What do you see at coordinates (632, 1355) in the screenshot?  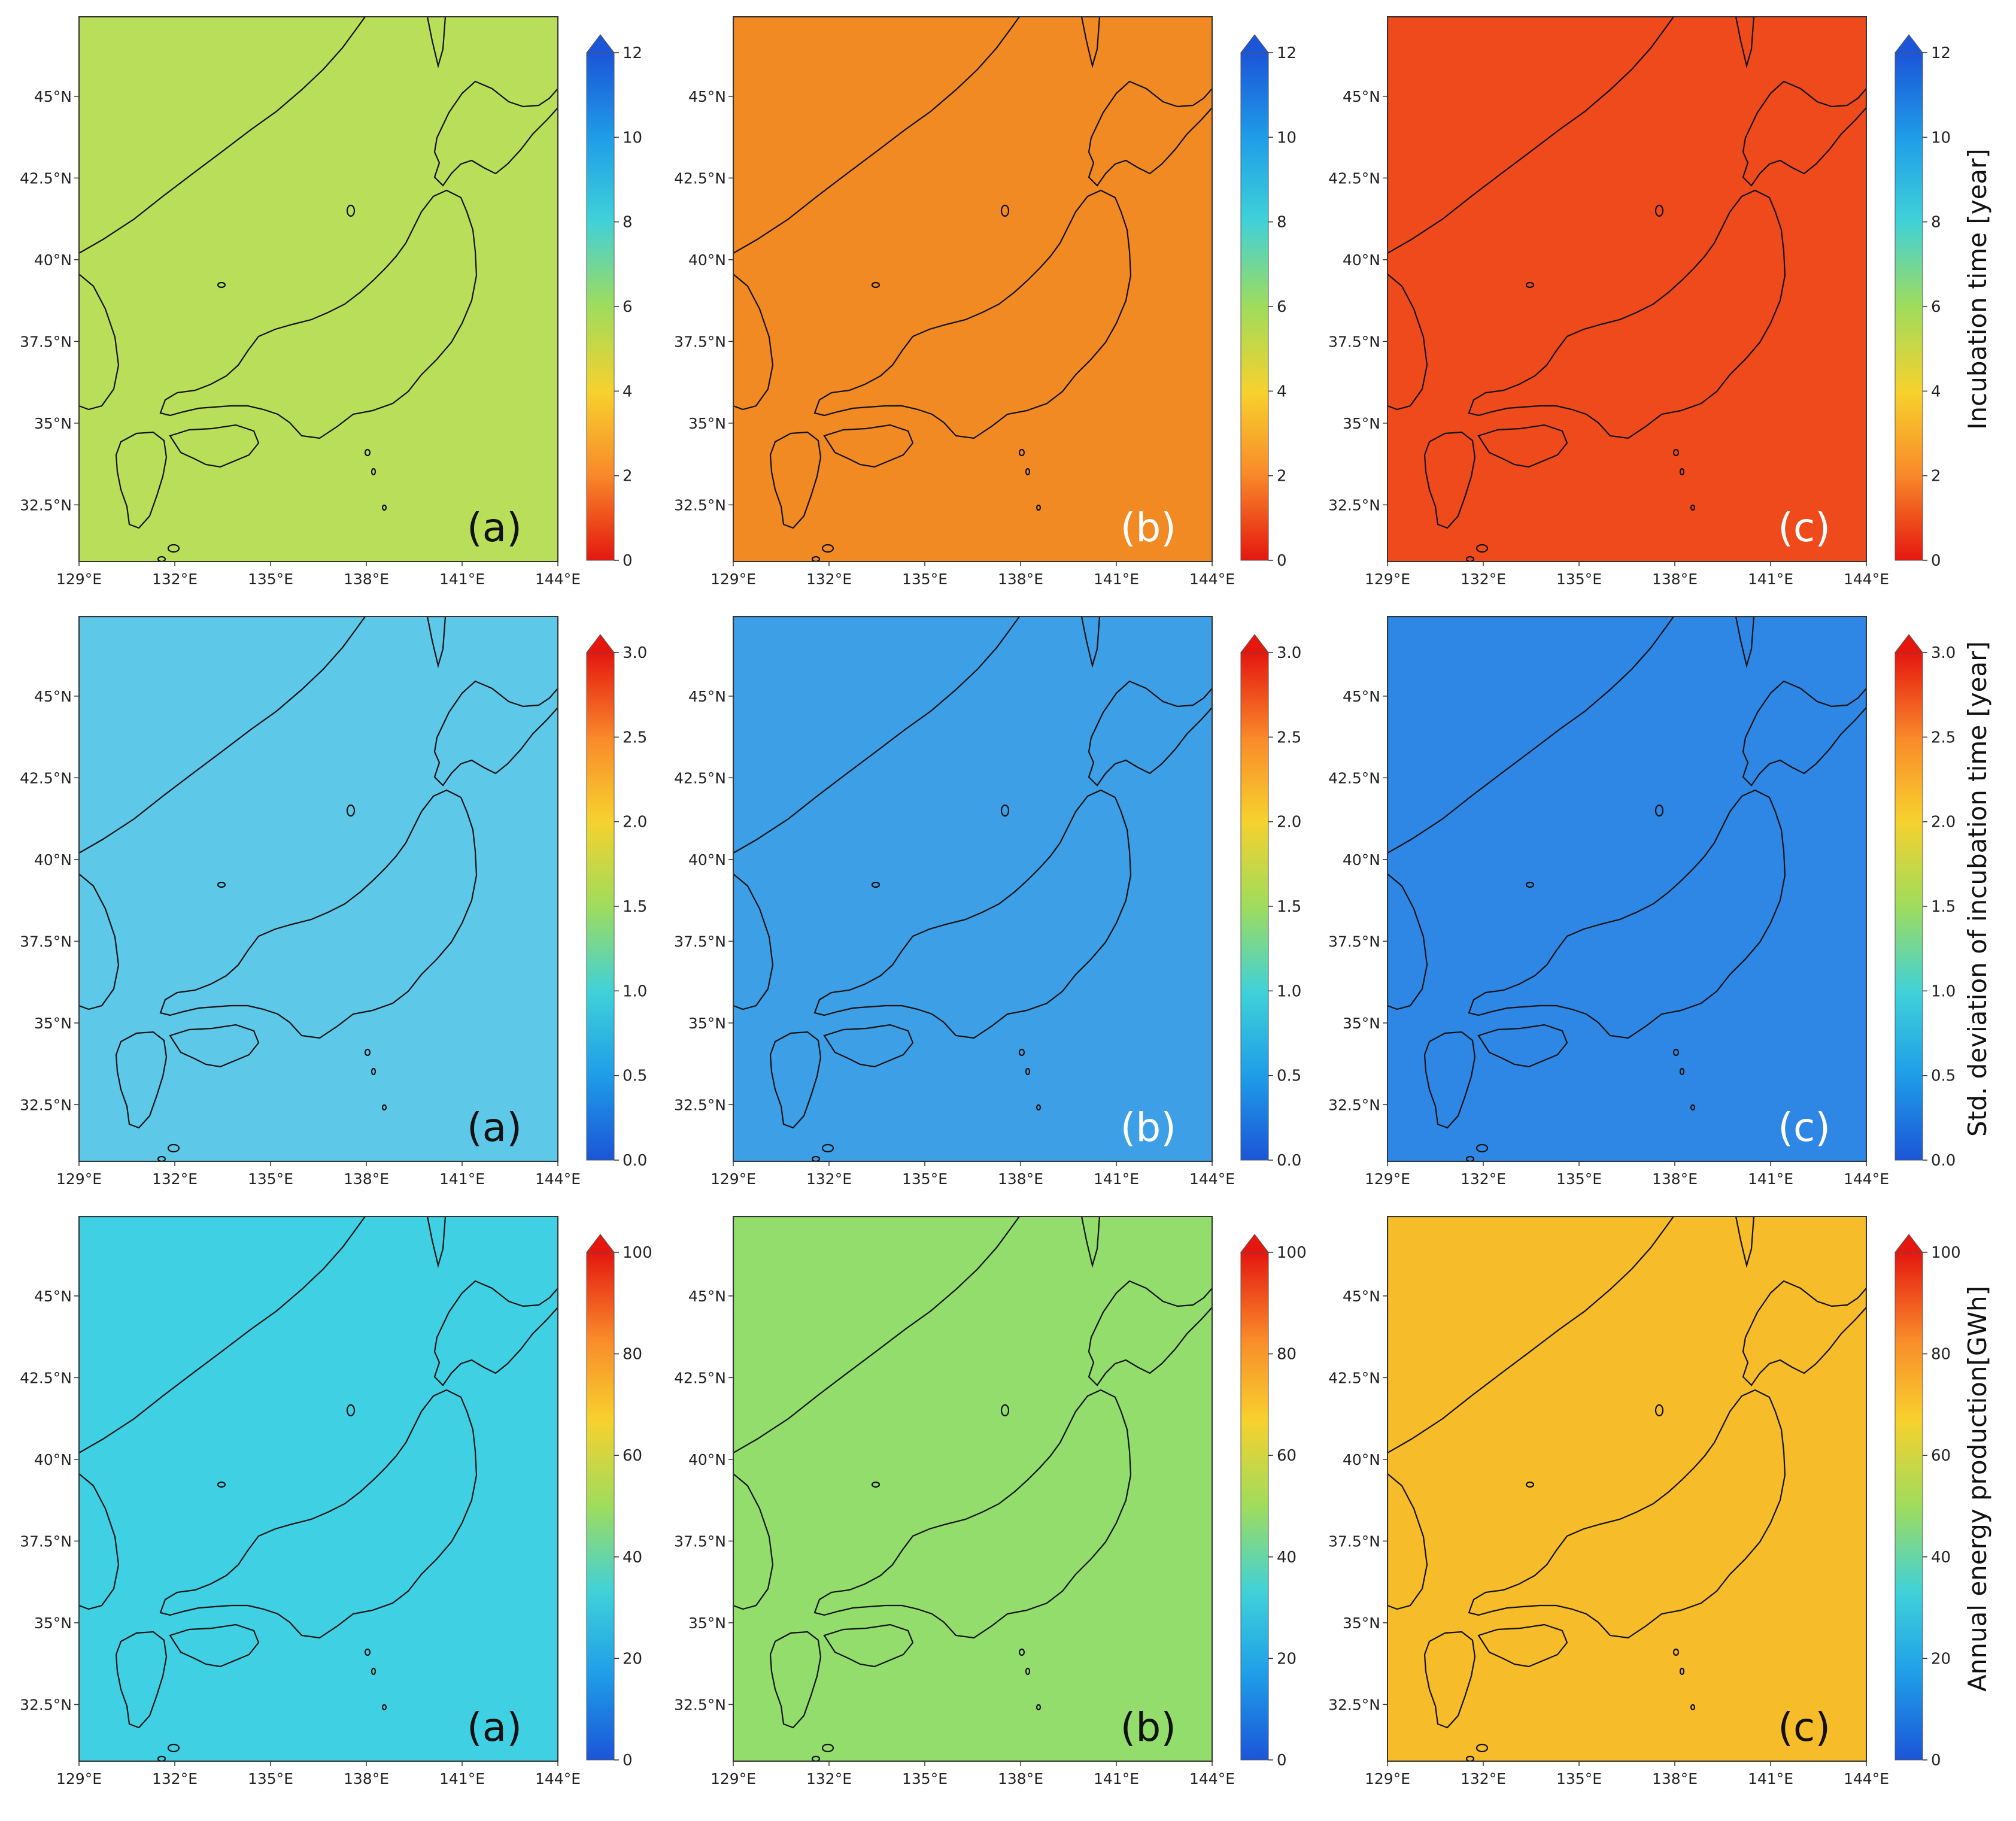 I see `colorbar-tick-label: 80` at bounding box center [632, 1355].